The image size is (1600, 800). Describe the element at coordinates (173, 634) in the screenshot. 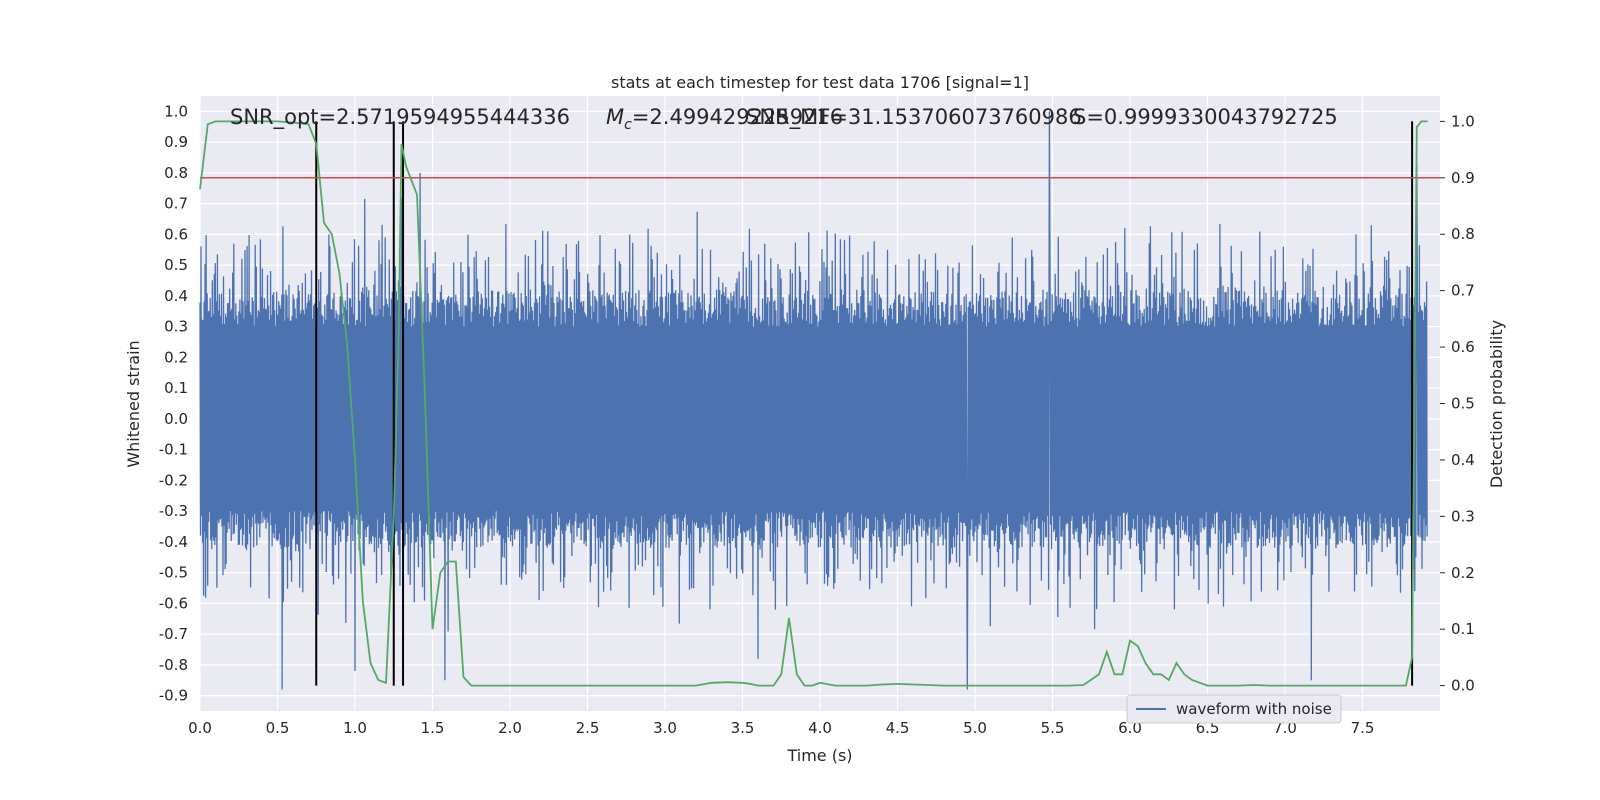

I see `y-tick-label: -0.7` at that location.